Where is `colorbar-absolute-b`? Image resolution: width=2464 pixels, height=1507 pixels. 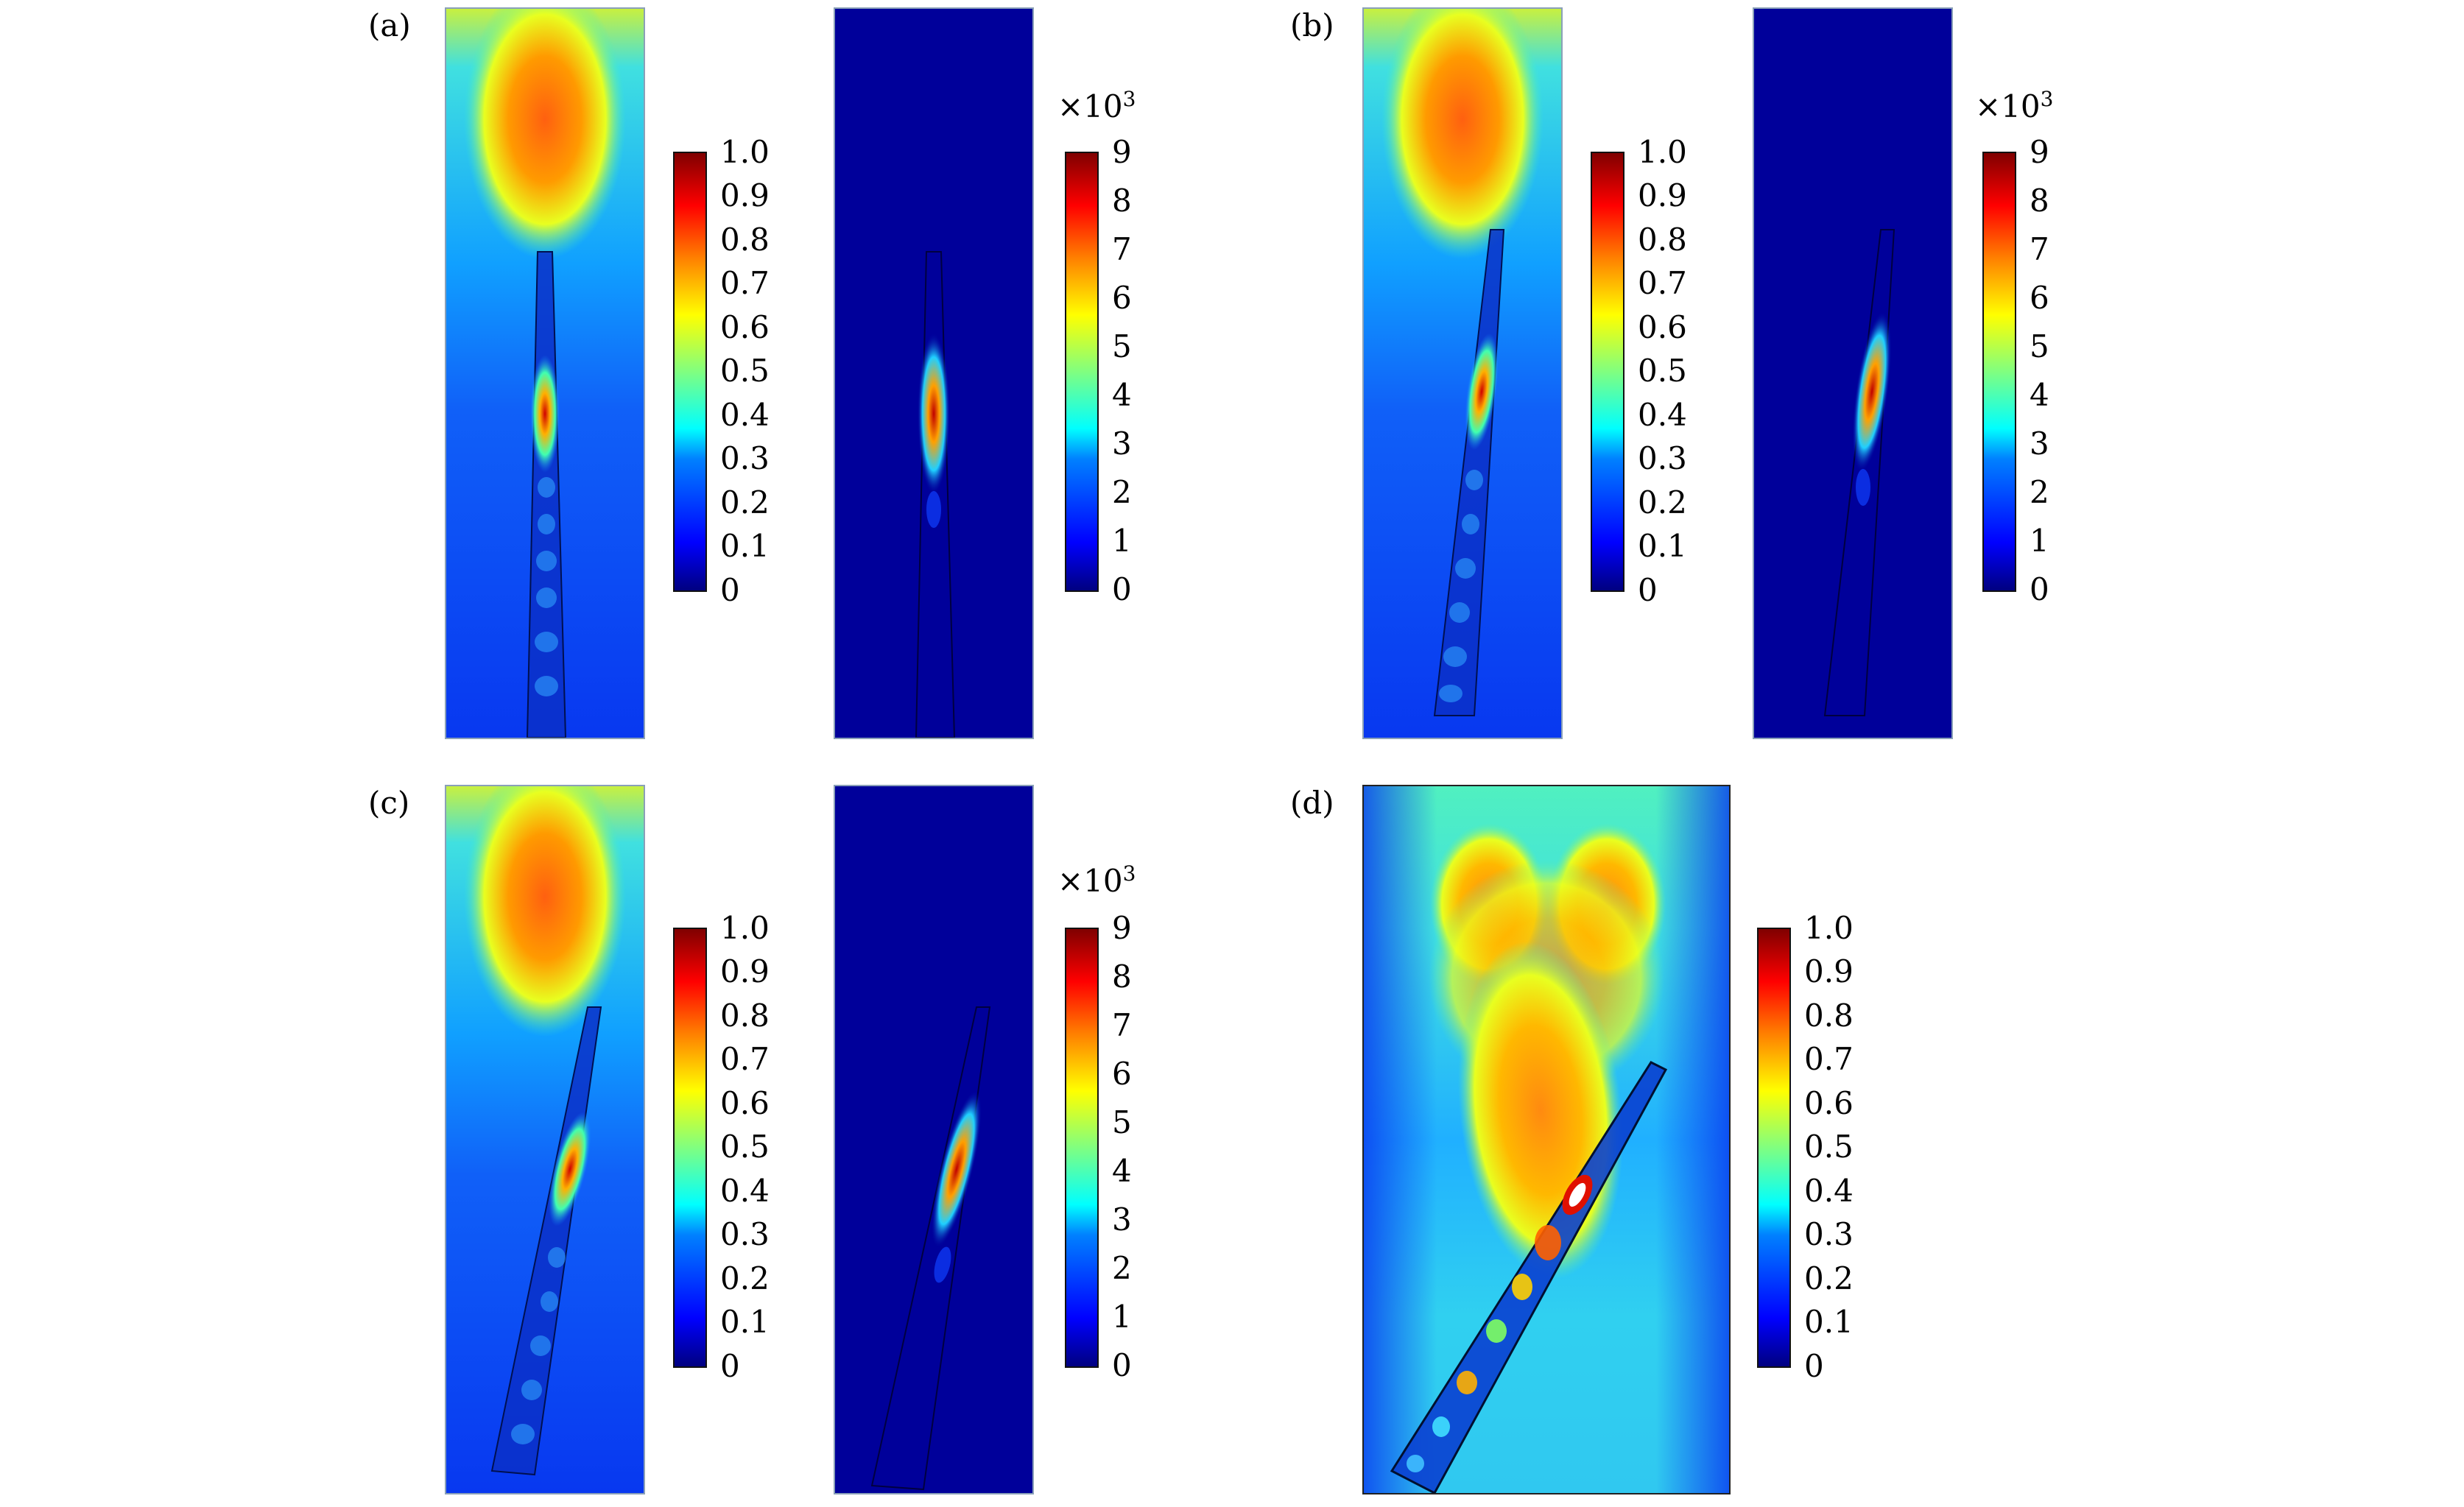
colorbar-absolute-b is located at coordinates (1999, 372).